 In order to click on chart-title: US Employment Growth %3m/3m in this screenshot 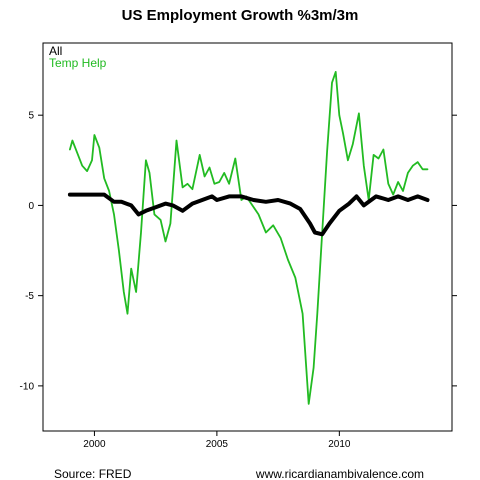, I will do `click(240, 15)`.